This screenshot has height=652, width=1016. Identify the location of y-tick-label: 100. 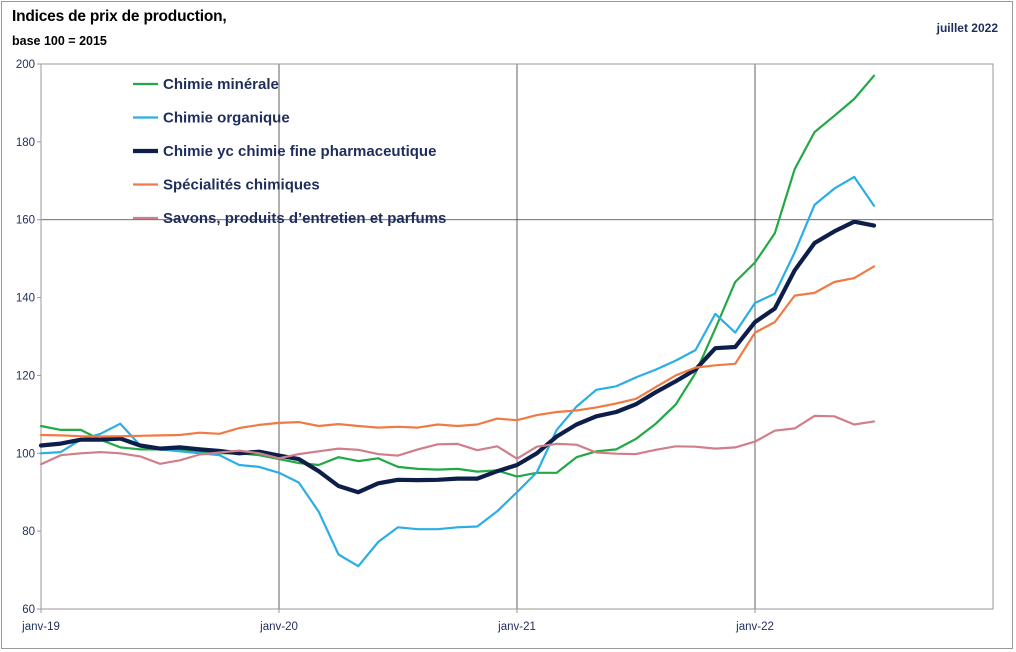
(25, 454).